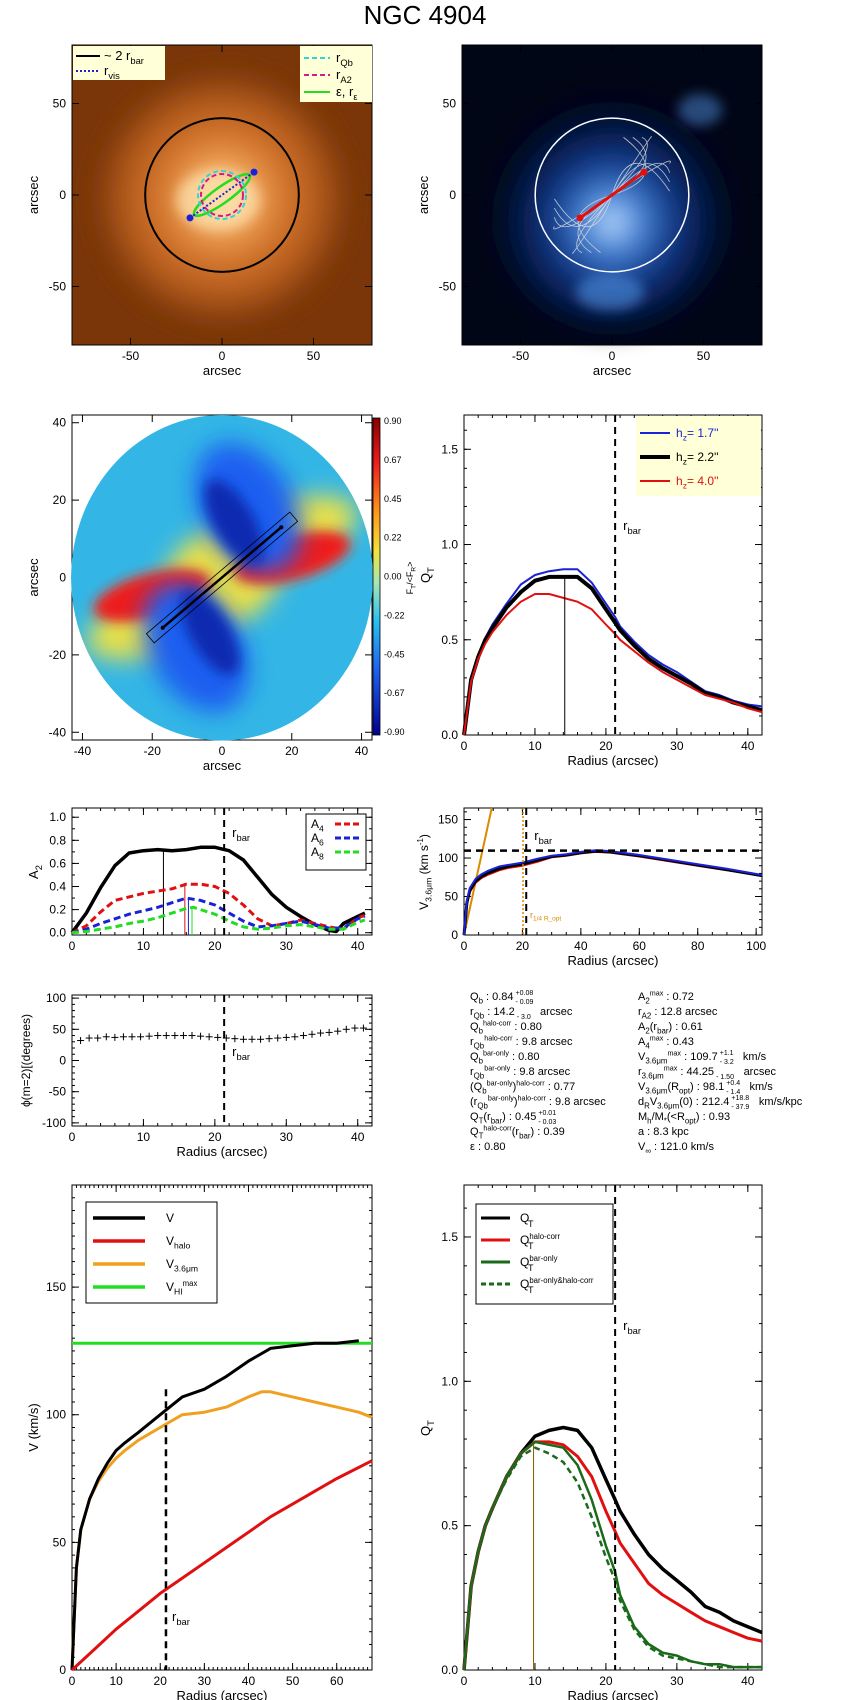 The width and height of the screenshot is (850, 1700). What do you see at coordinates (740, 1107) in the screenshot?
I see `error-down: - 37.9` at bounding box center [740, 1107].